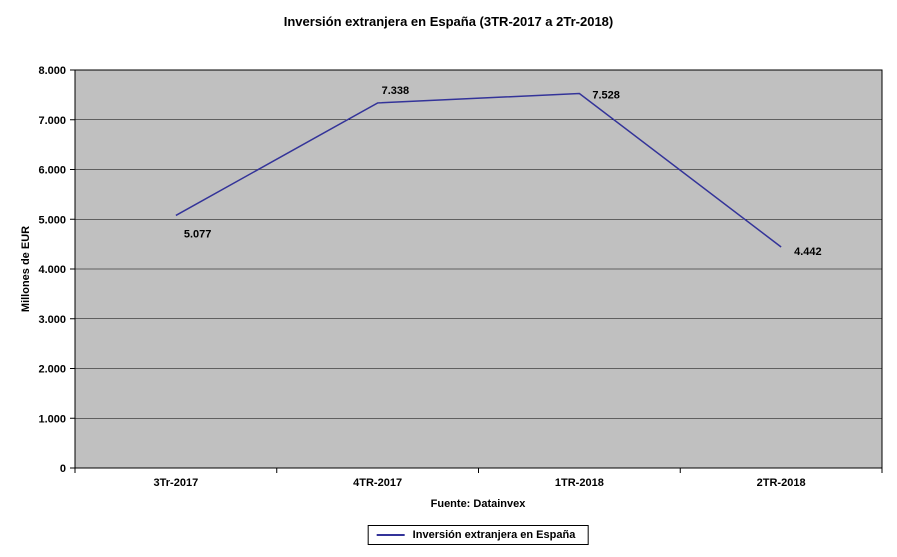  I want to click on y-tick-label: 5.000, so click(52, 220).